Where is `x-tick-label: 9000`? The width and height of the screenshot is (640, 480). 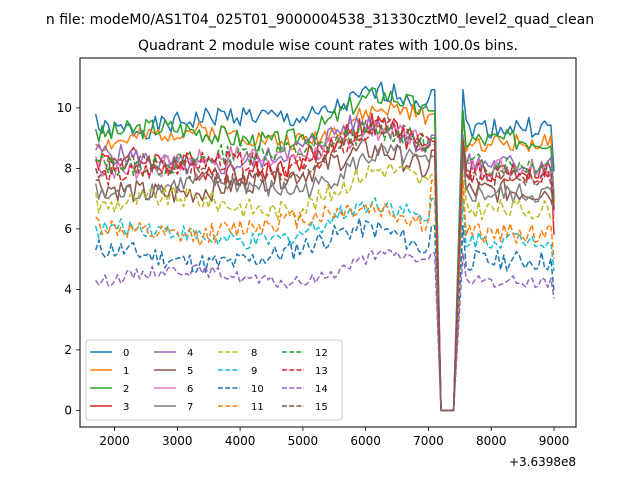
x-tick-label: 9000 is located at coordinates (554, 441).